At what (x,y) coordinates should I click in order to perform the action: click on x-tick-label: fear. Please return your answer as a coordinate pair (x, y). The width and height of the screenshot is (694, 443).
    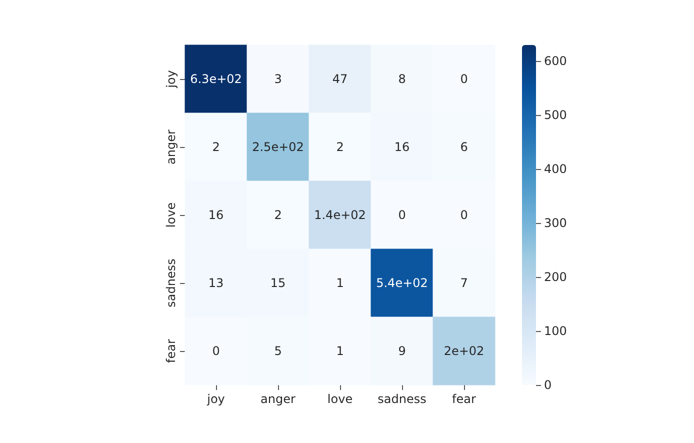
    Looking at the image, I should click on (464, 399).